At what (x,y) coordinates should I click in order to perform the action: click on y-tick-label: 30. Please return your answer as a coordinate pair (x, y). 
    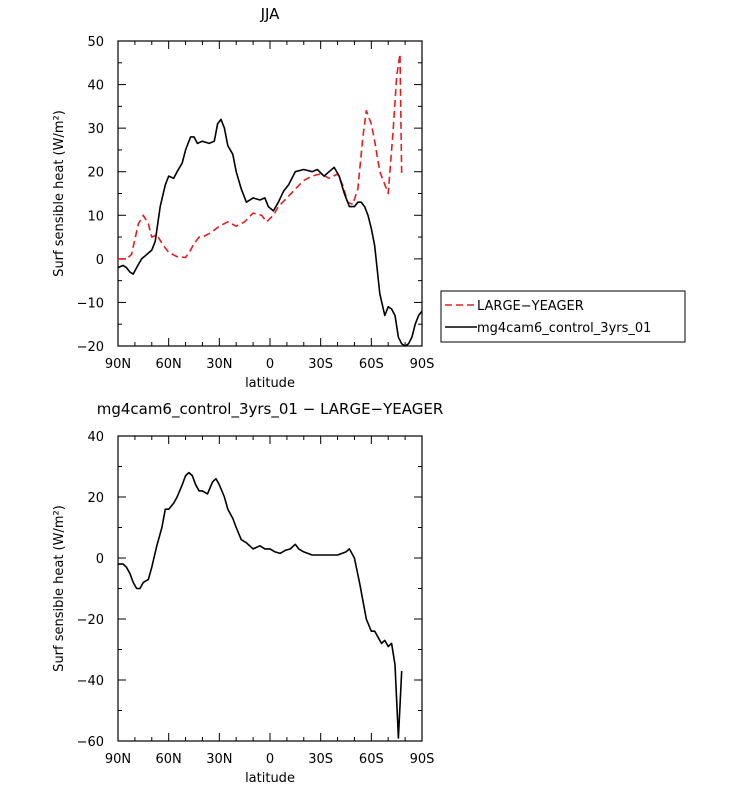
    Looking at the image, I should click on (95, 129).